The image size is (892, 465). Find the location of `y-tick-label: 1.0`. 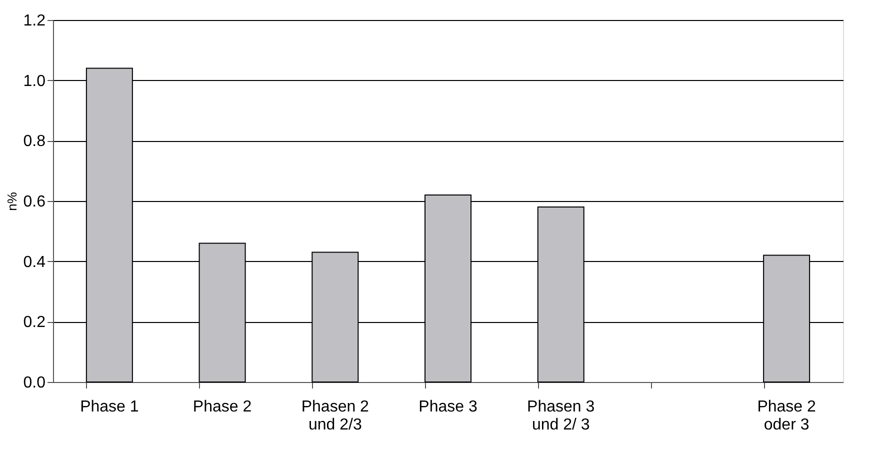

y-tick-label: 1.0 is located at coordinates (34, 81).